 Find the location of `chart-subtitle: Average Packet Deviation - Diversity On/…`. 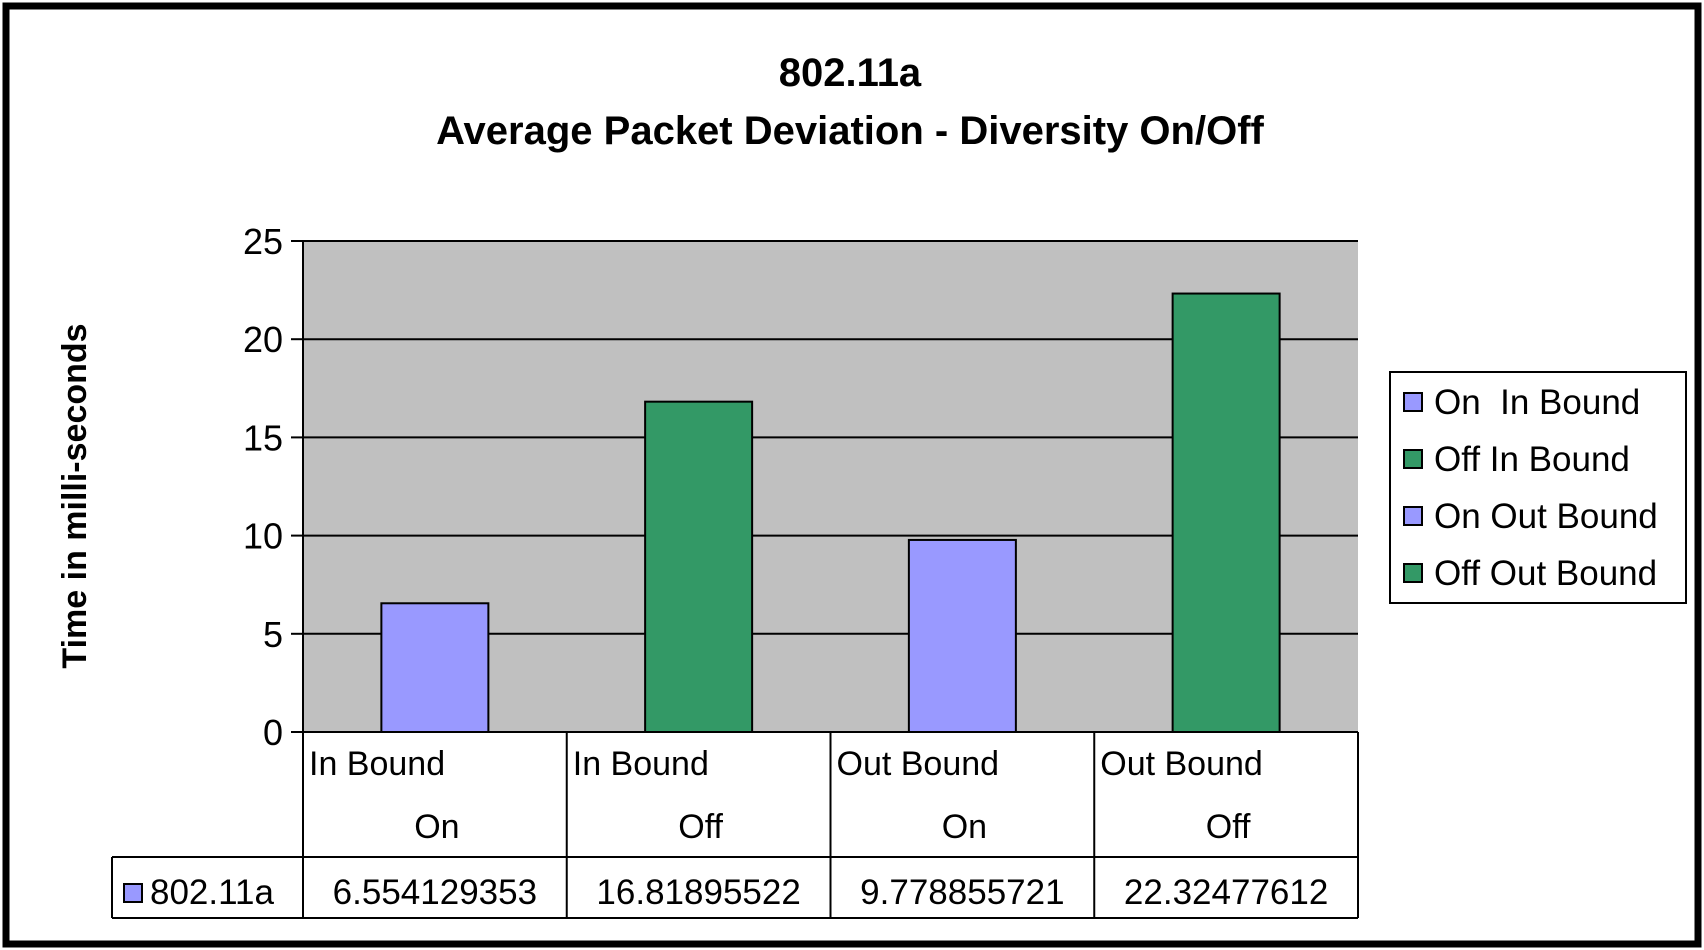

chart-subtitle: Average Packet Deviation - Diversity On/… is located at coordinates (850, 131).